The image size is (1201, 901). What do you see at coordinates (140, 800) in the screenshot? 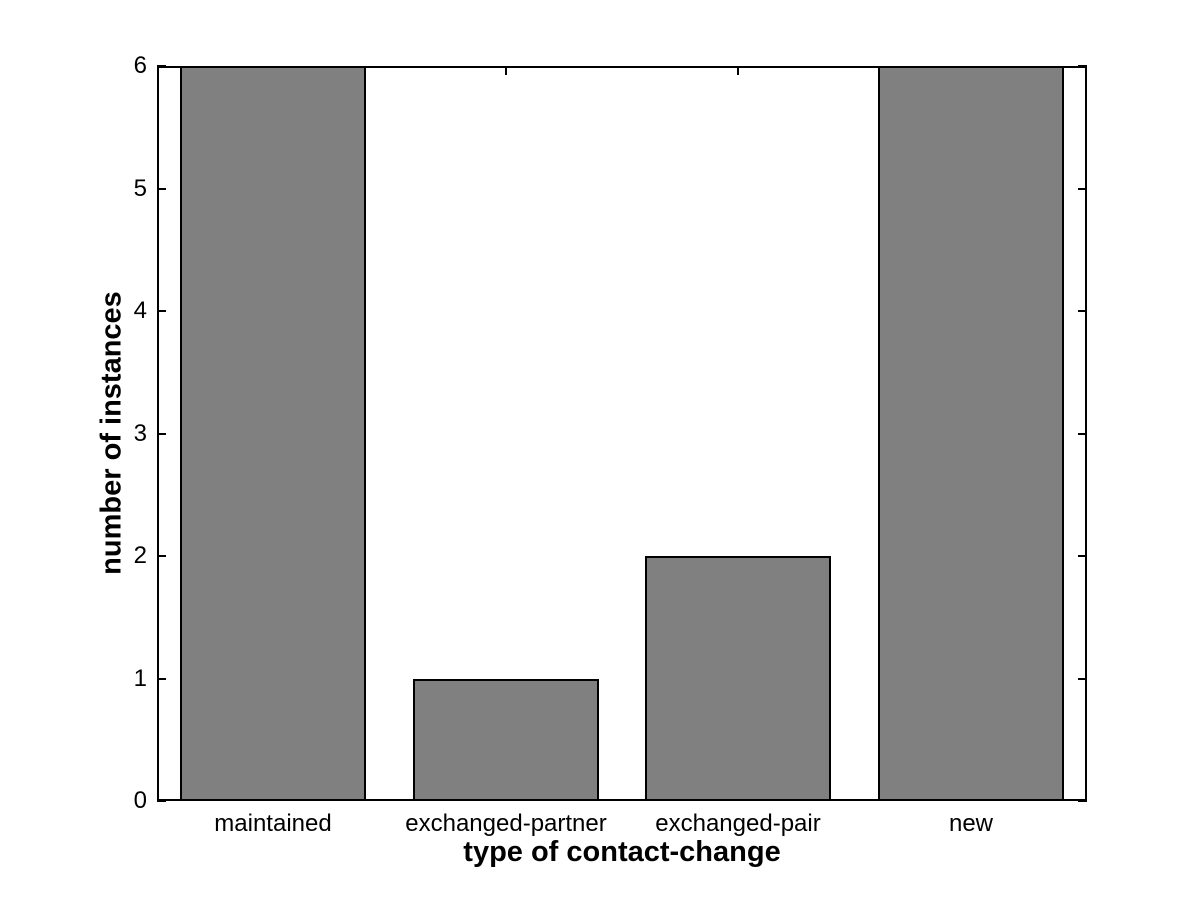
I see `y-tick-label: 0` at bounding box center [140, 800].